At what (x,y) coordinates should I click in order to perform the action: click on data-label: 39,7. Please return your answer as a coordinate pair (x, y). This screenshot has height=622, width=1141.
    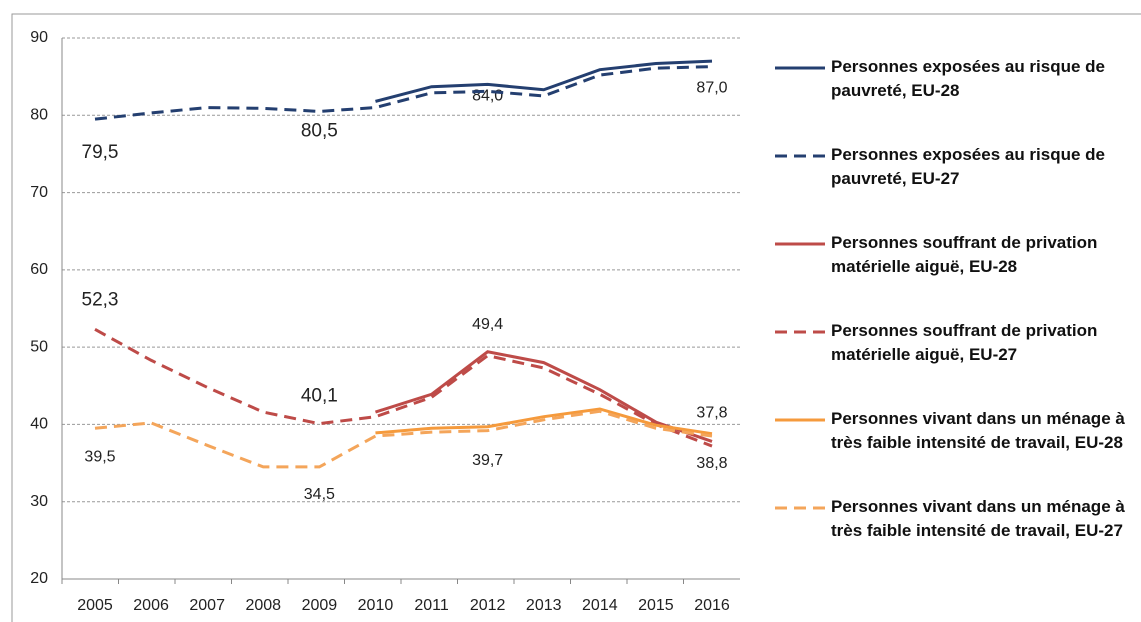
    Looking at the image, I should click on (487, 460).